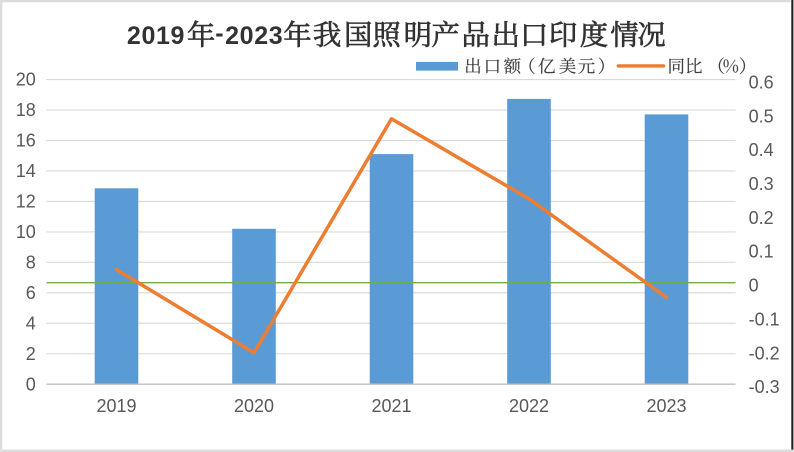 The width and height of the screenshot is (794, 452). Describe the element at coordinates (761, 218) in the screenshot. I see `svg-text: 0.2` at that location.